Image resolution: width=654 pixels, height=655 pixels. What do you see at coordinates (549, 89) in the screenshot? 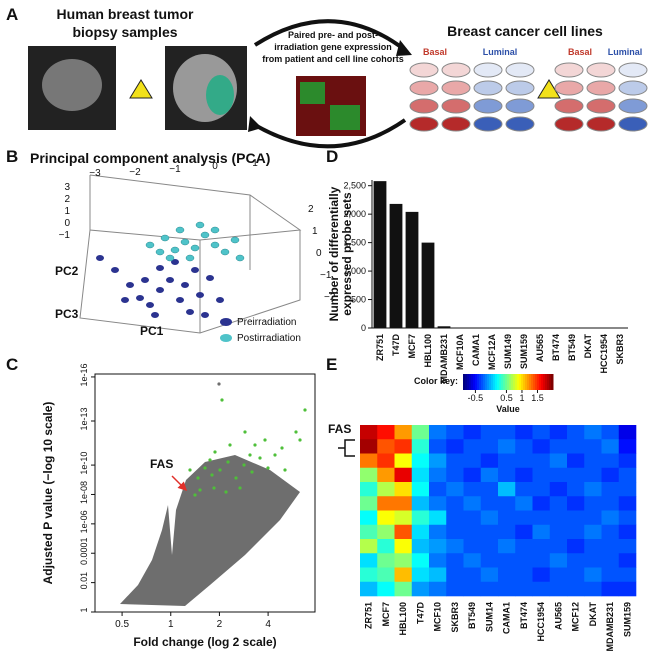
I see `radiation-icon` at bounding box center [549, 89].